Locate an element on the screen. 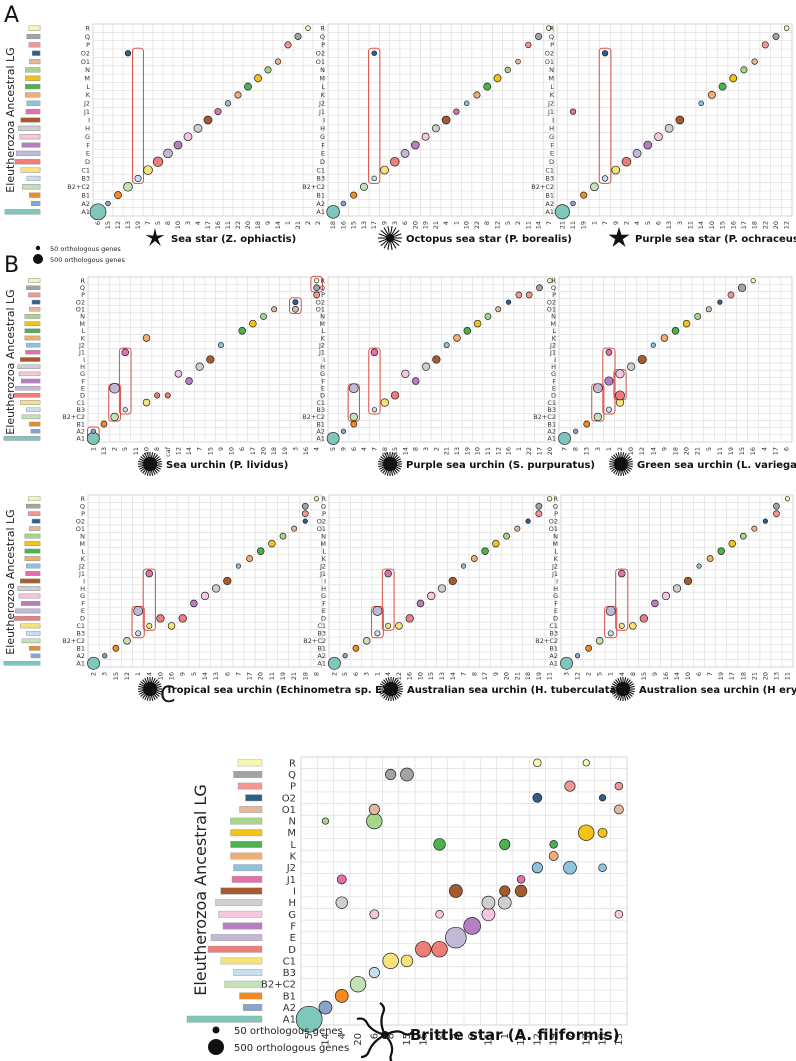 The height and width of the screenshot is (1061, 796). lg-label-N: N is located at coordinates (292, 822).